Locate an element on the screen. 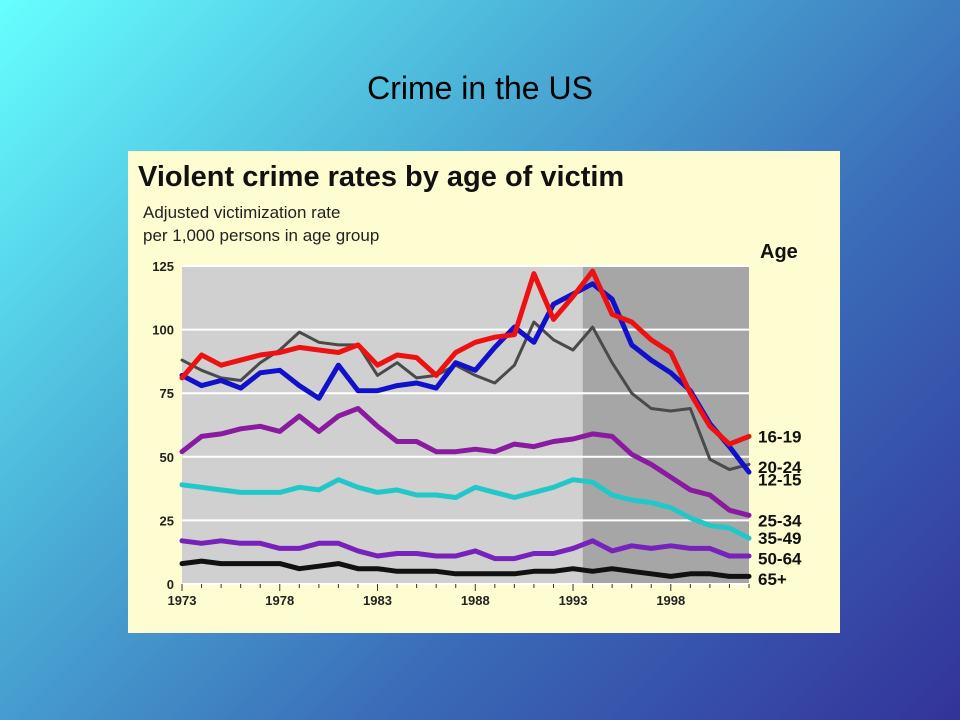 Image resolution: width=960 pixels, height=720 pixels. legend-label-25-34: 25-34 is located at coordinates (780, 520).